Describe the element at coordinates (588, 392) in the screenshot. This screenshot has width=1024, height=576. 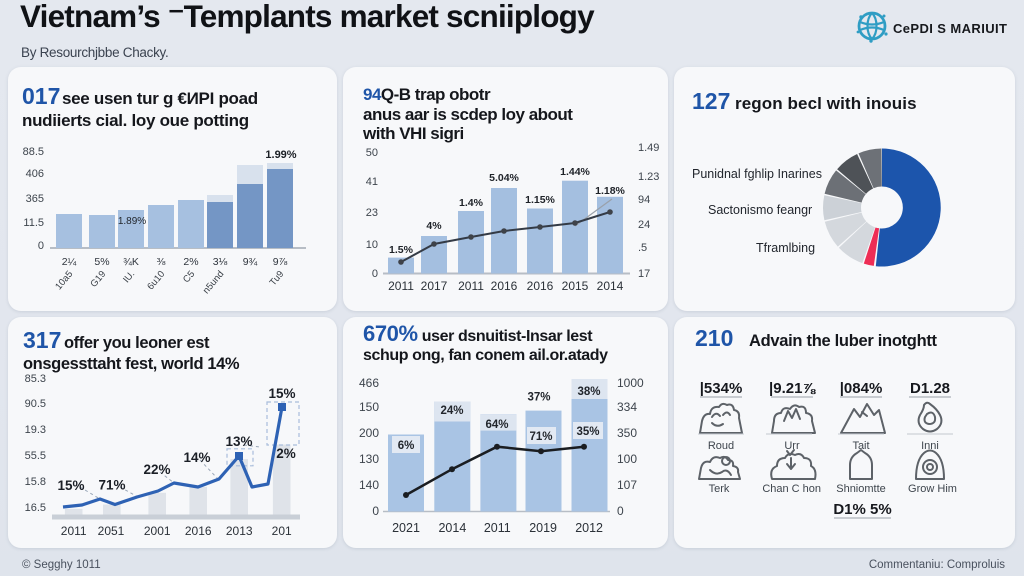
I see `svg-text: 38%` at that location.